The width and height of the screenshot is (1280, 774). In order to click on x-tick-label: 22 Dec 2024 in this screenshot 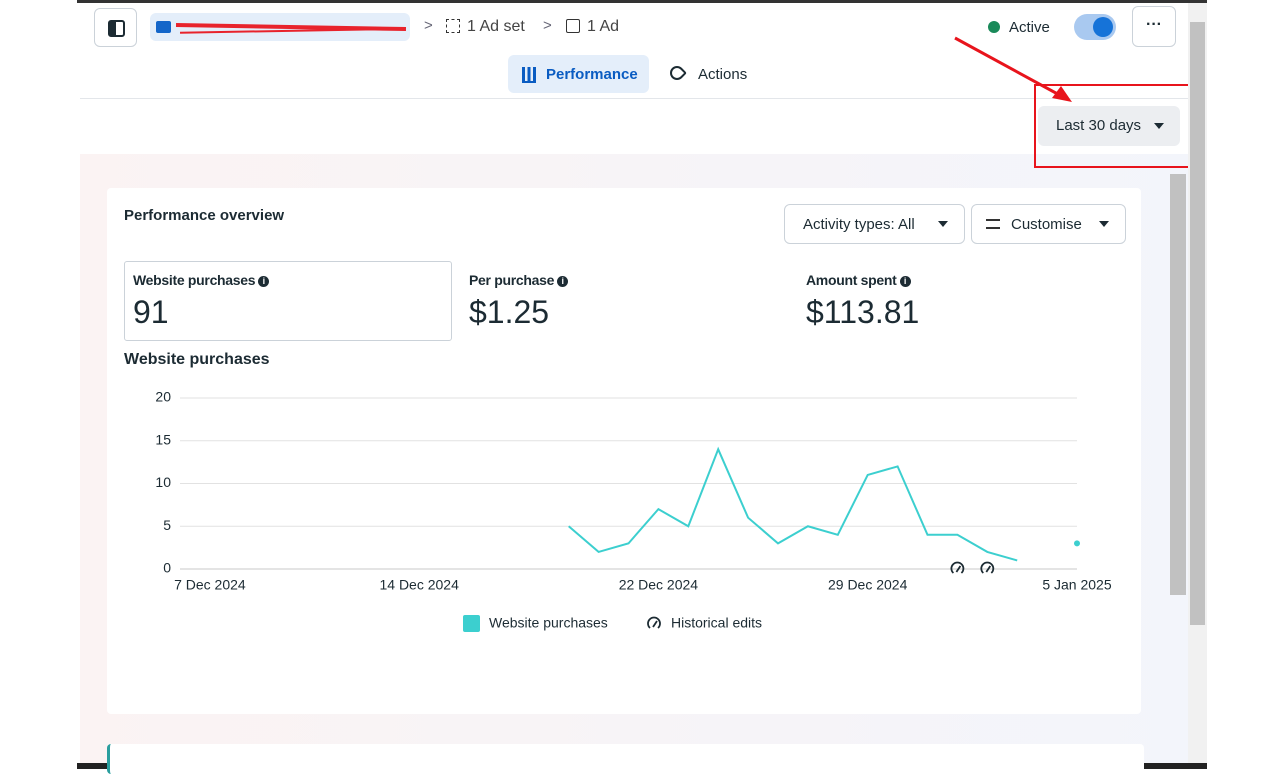, I will do `click(659, 585)`.